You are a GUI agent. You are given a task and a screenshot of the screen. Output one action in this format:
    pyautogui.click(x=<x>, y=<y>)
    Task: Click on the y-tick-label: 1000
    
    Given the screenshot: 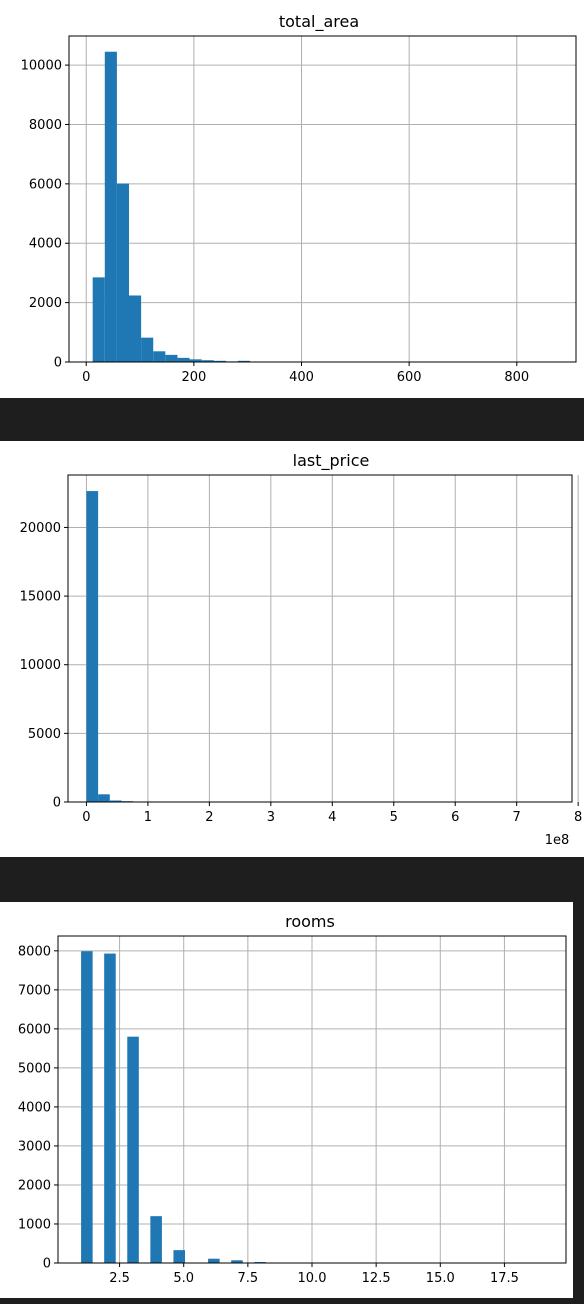 What is the action you would take?
    pyautogui.click(x=34, y=1224)
    